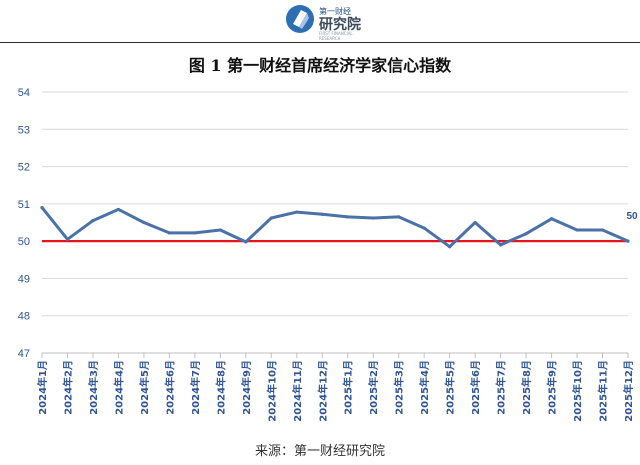 This screenshot has width=640, height=465. I want to click on x-tick-label: 2025年6月, so click(475, 387).